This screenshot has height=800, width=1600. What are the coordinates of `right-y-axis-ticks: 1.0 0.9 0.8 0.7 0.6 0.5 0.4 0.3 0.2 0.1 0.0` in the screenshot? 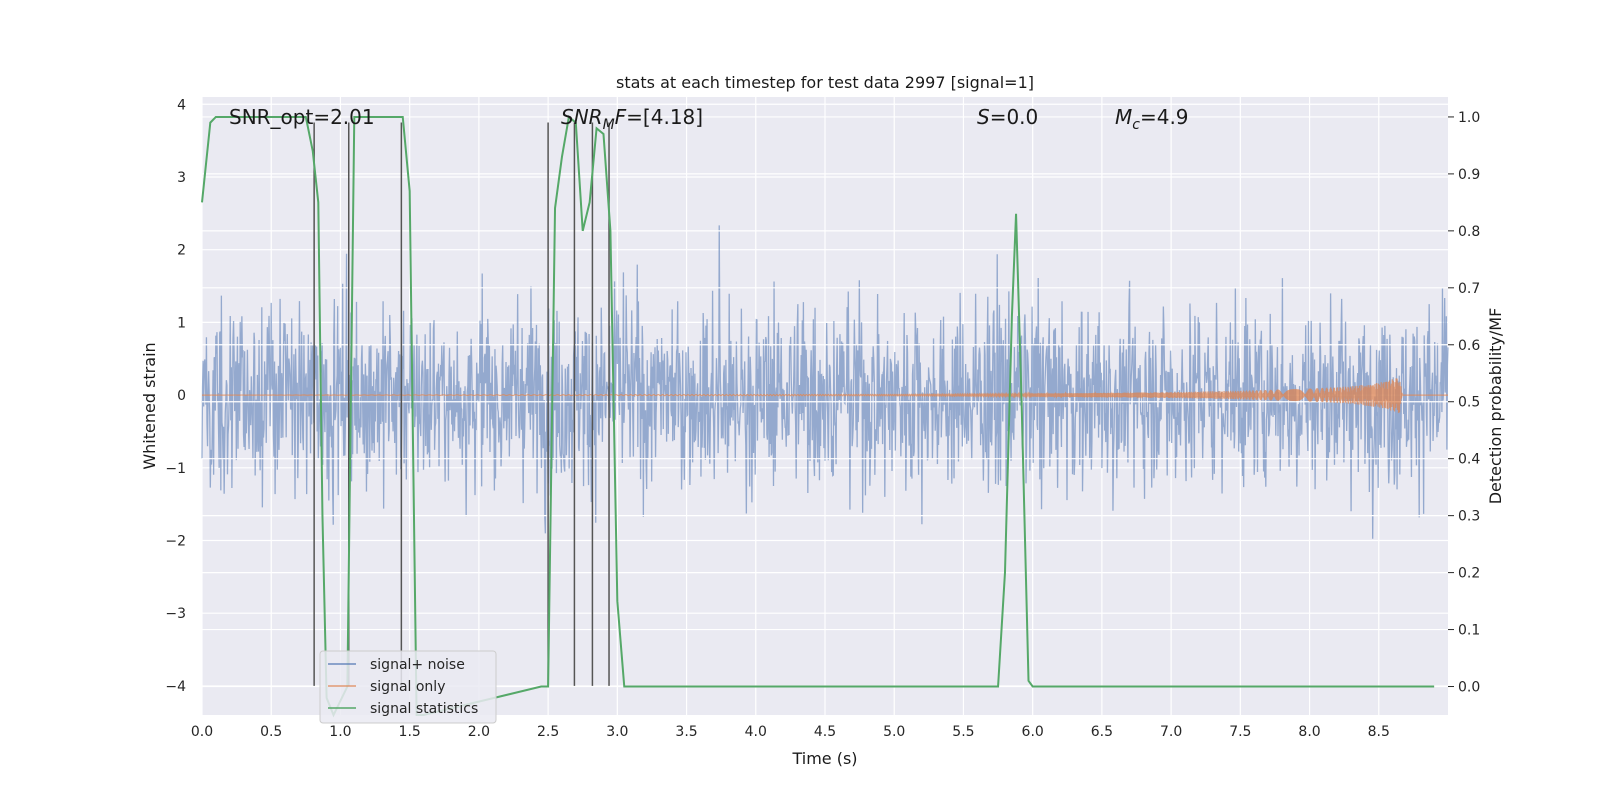 It's located at (1464, 403).